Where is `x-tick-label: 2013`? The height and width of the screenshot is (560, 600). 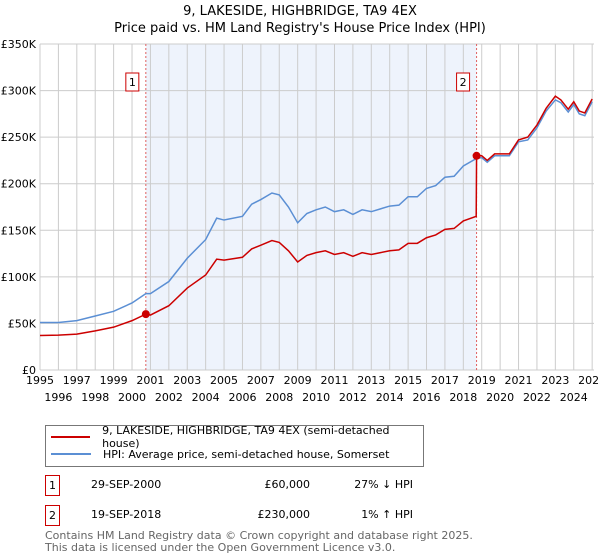 x-tick-label: 2013 is located at coordinates (371, 380).